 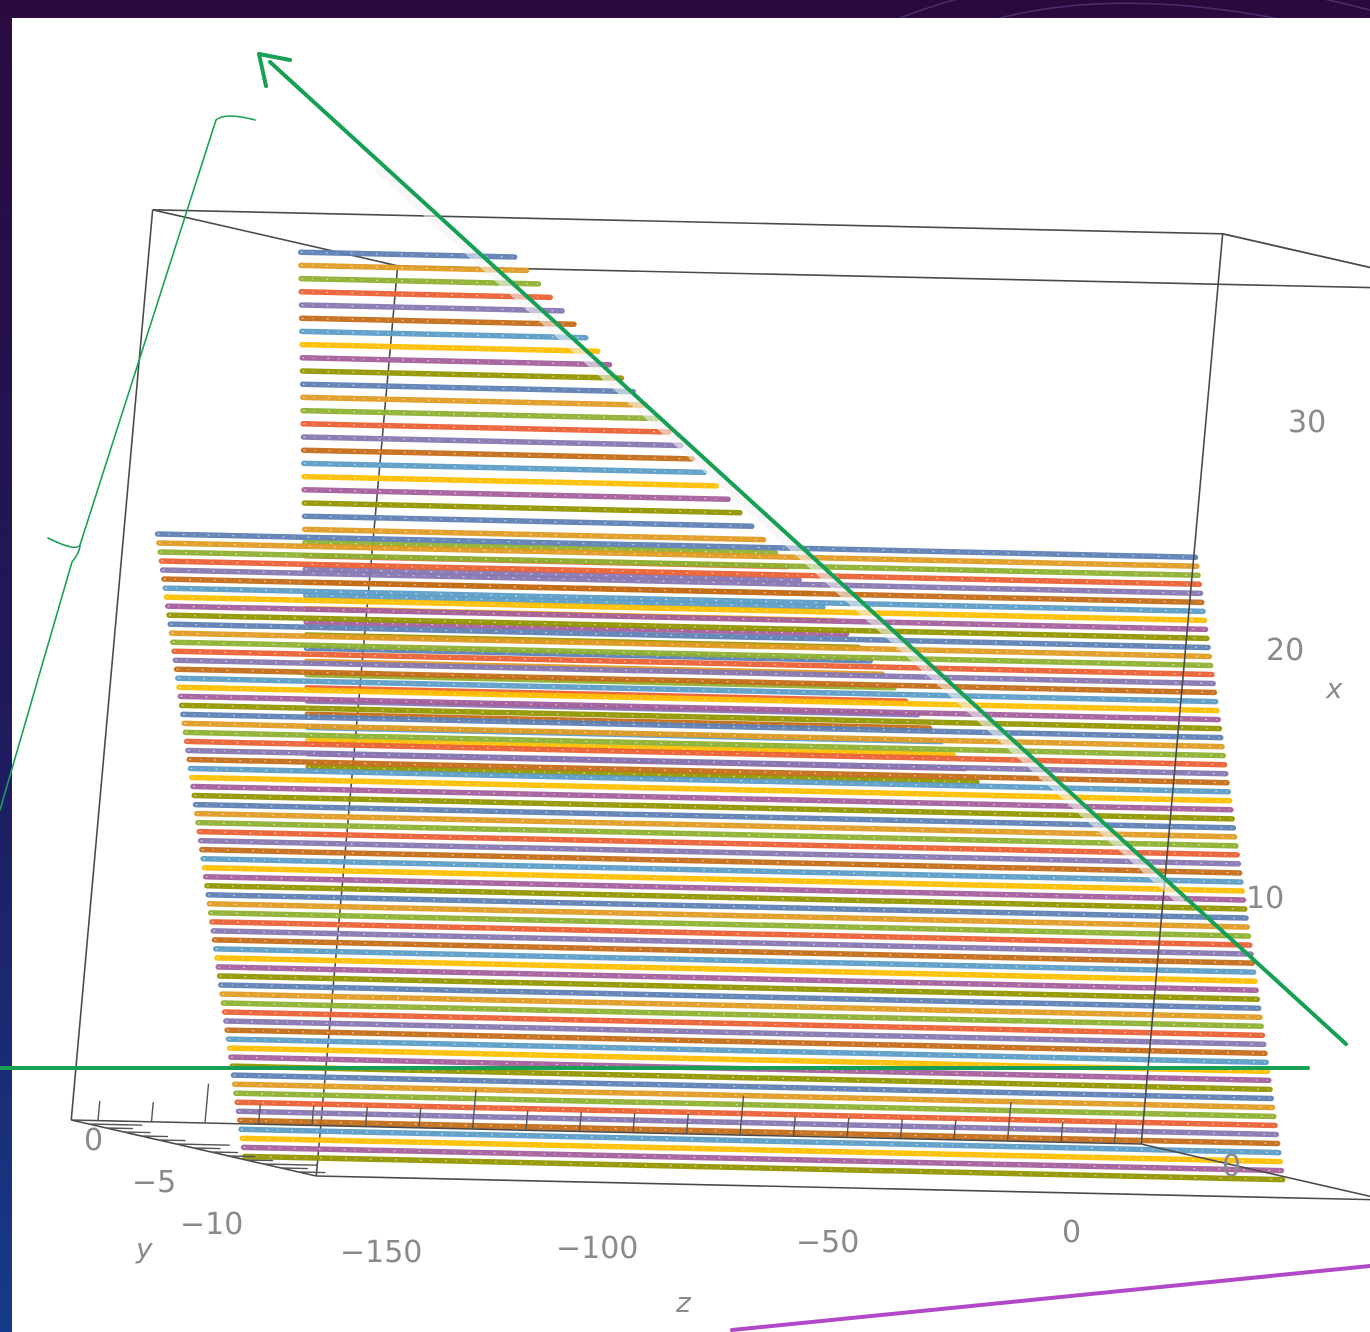 I want to click on z-tick-label: −150, so click(x=381, y=1252).